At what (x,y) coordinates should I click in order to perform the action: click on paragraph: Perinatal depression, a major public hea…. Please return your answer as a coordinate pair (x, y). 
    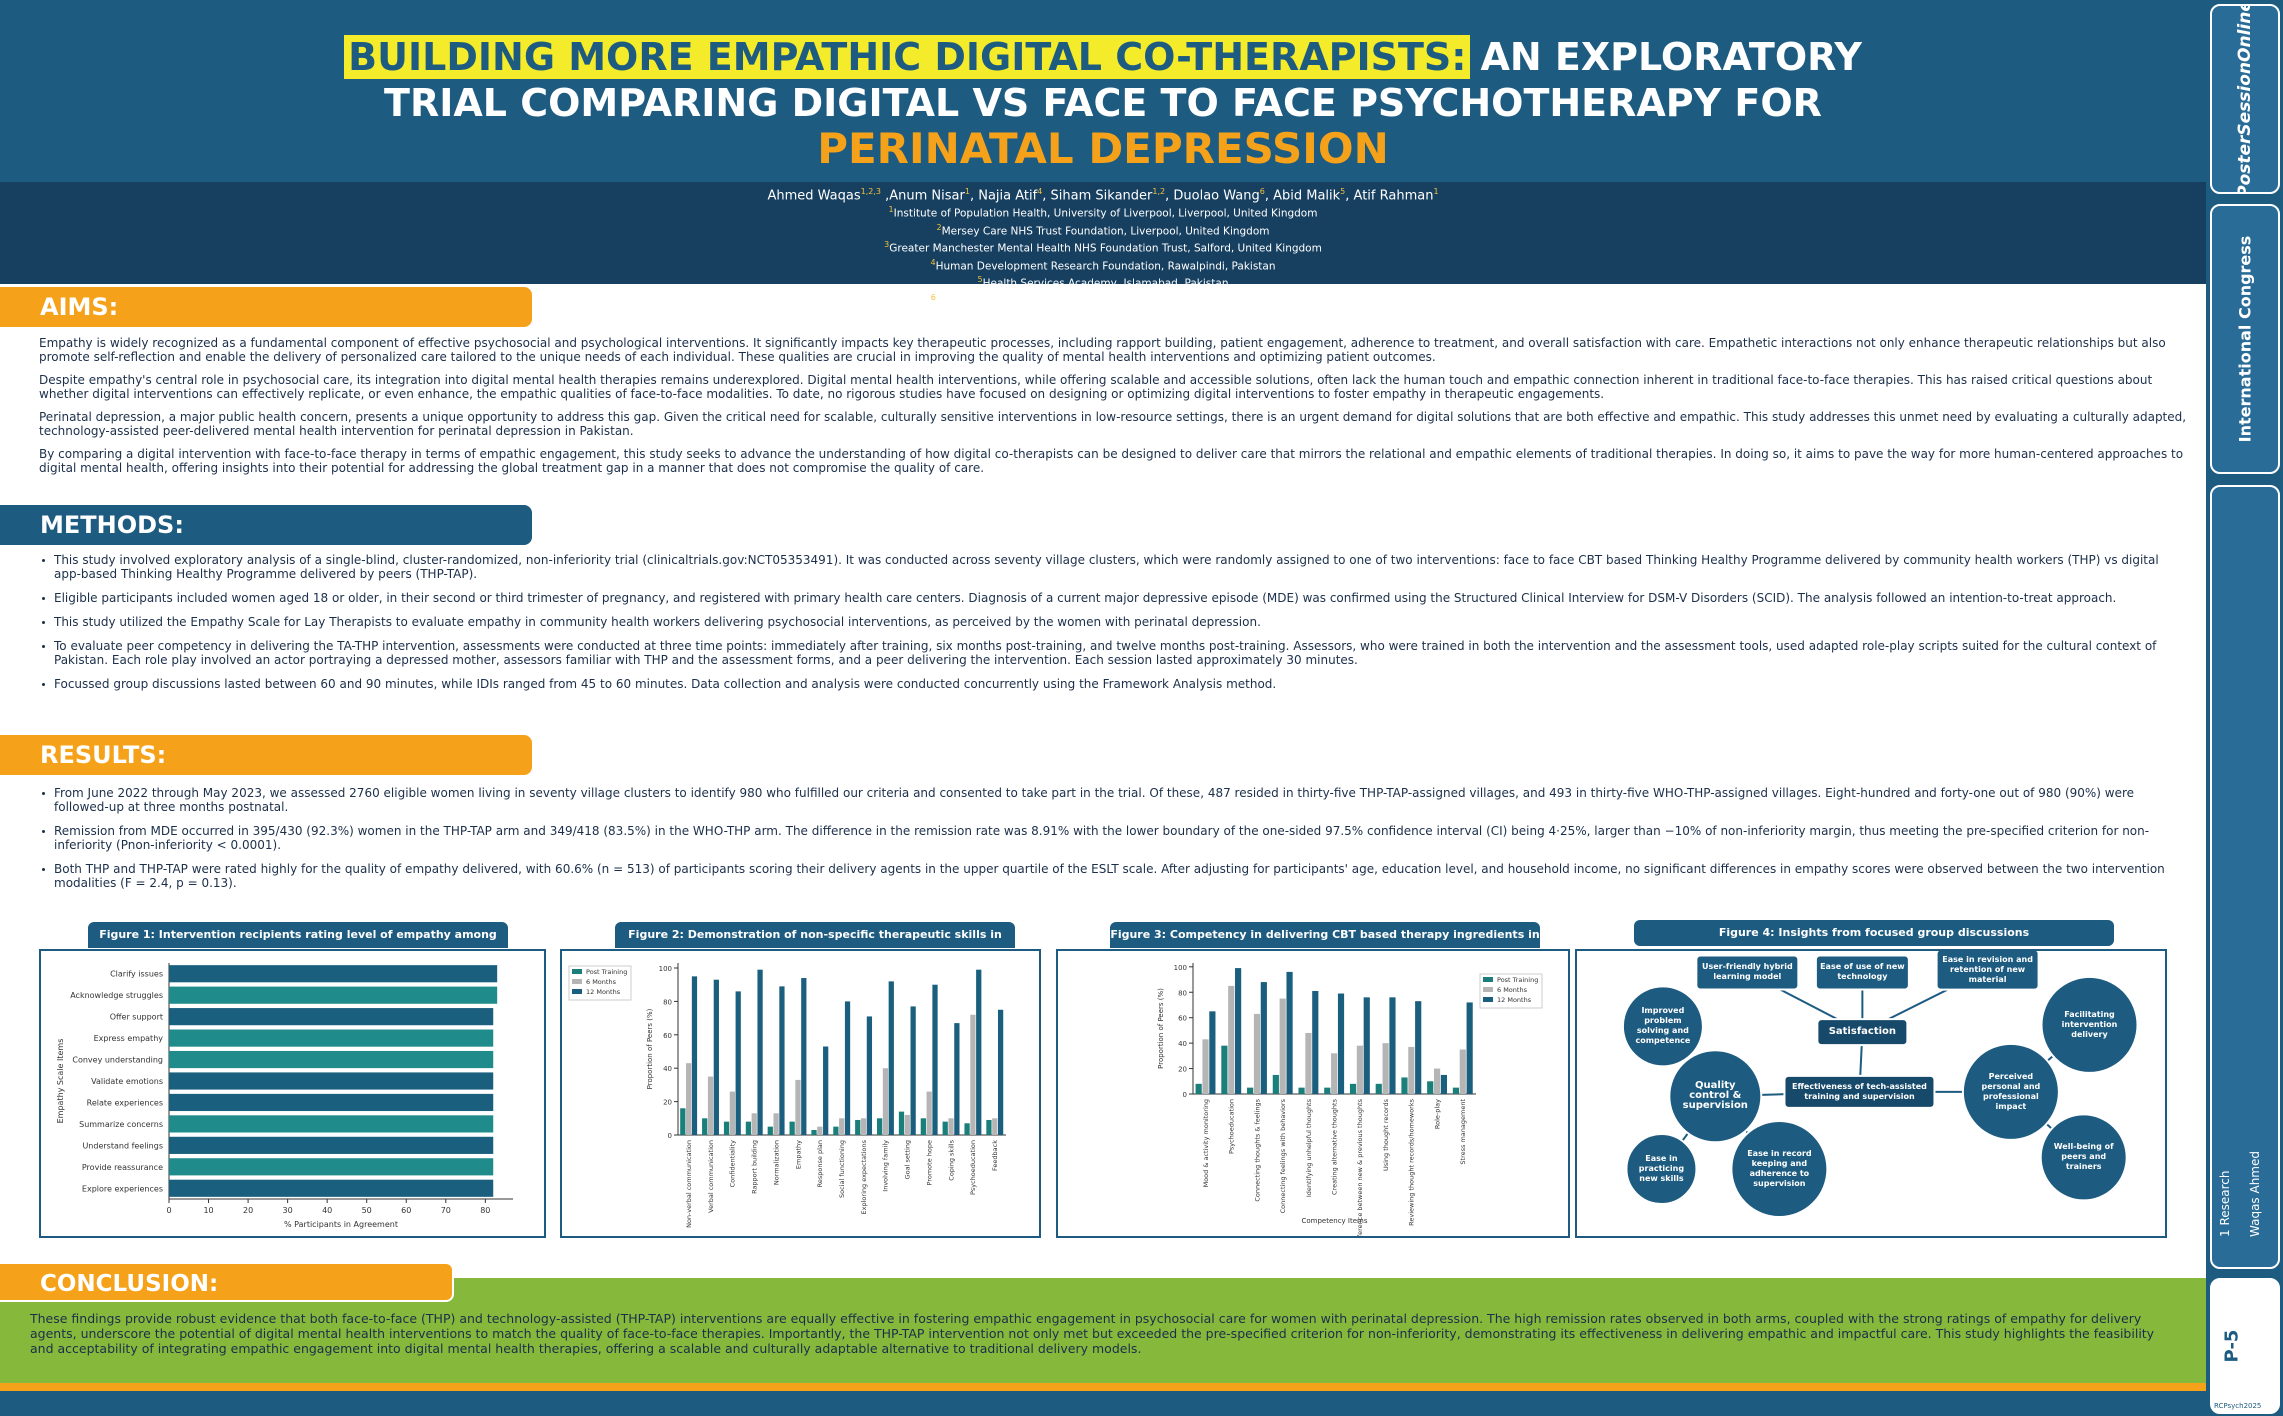
    Looking at the image, I should click on (1113, 424).